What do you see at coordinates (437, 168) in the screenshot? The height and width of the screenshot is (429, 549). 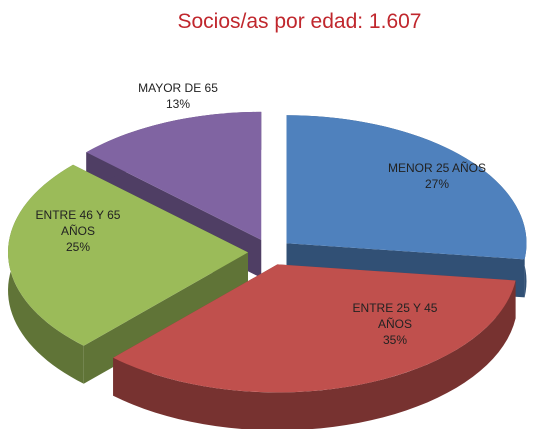 I see `category-label: MENOR 25 AÑOS` at bounding box center [437, 168].